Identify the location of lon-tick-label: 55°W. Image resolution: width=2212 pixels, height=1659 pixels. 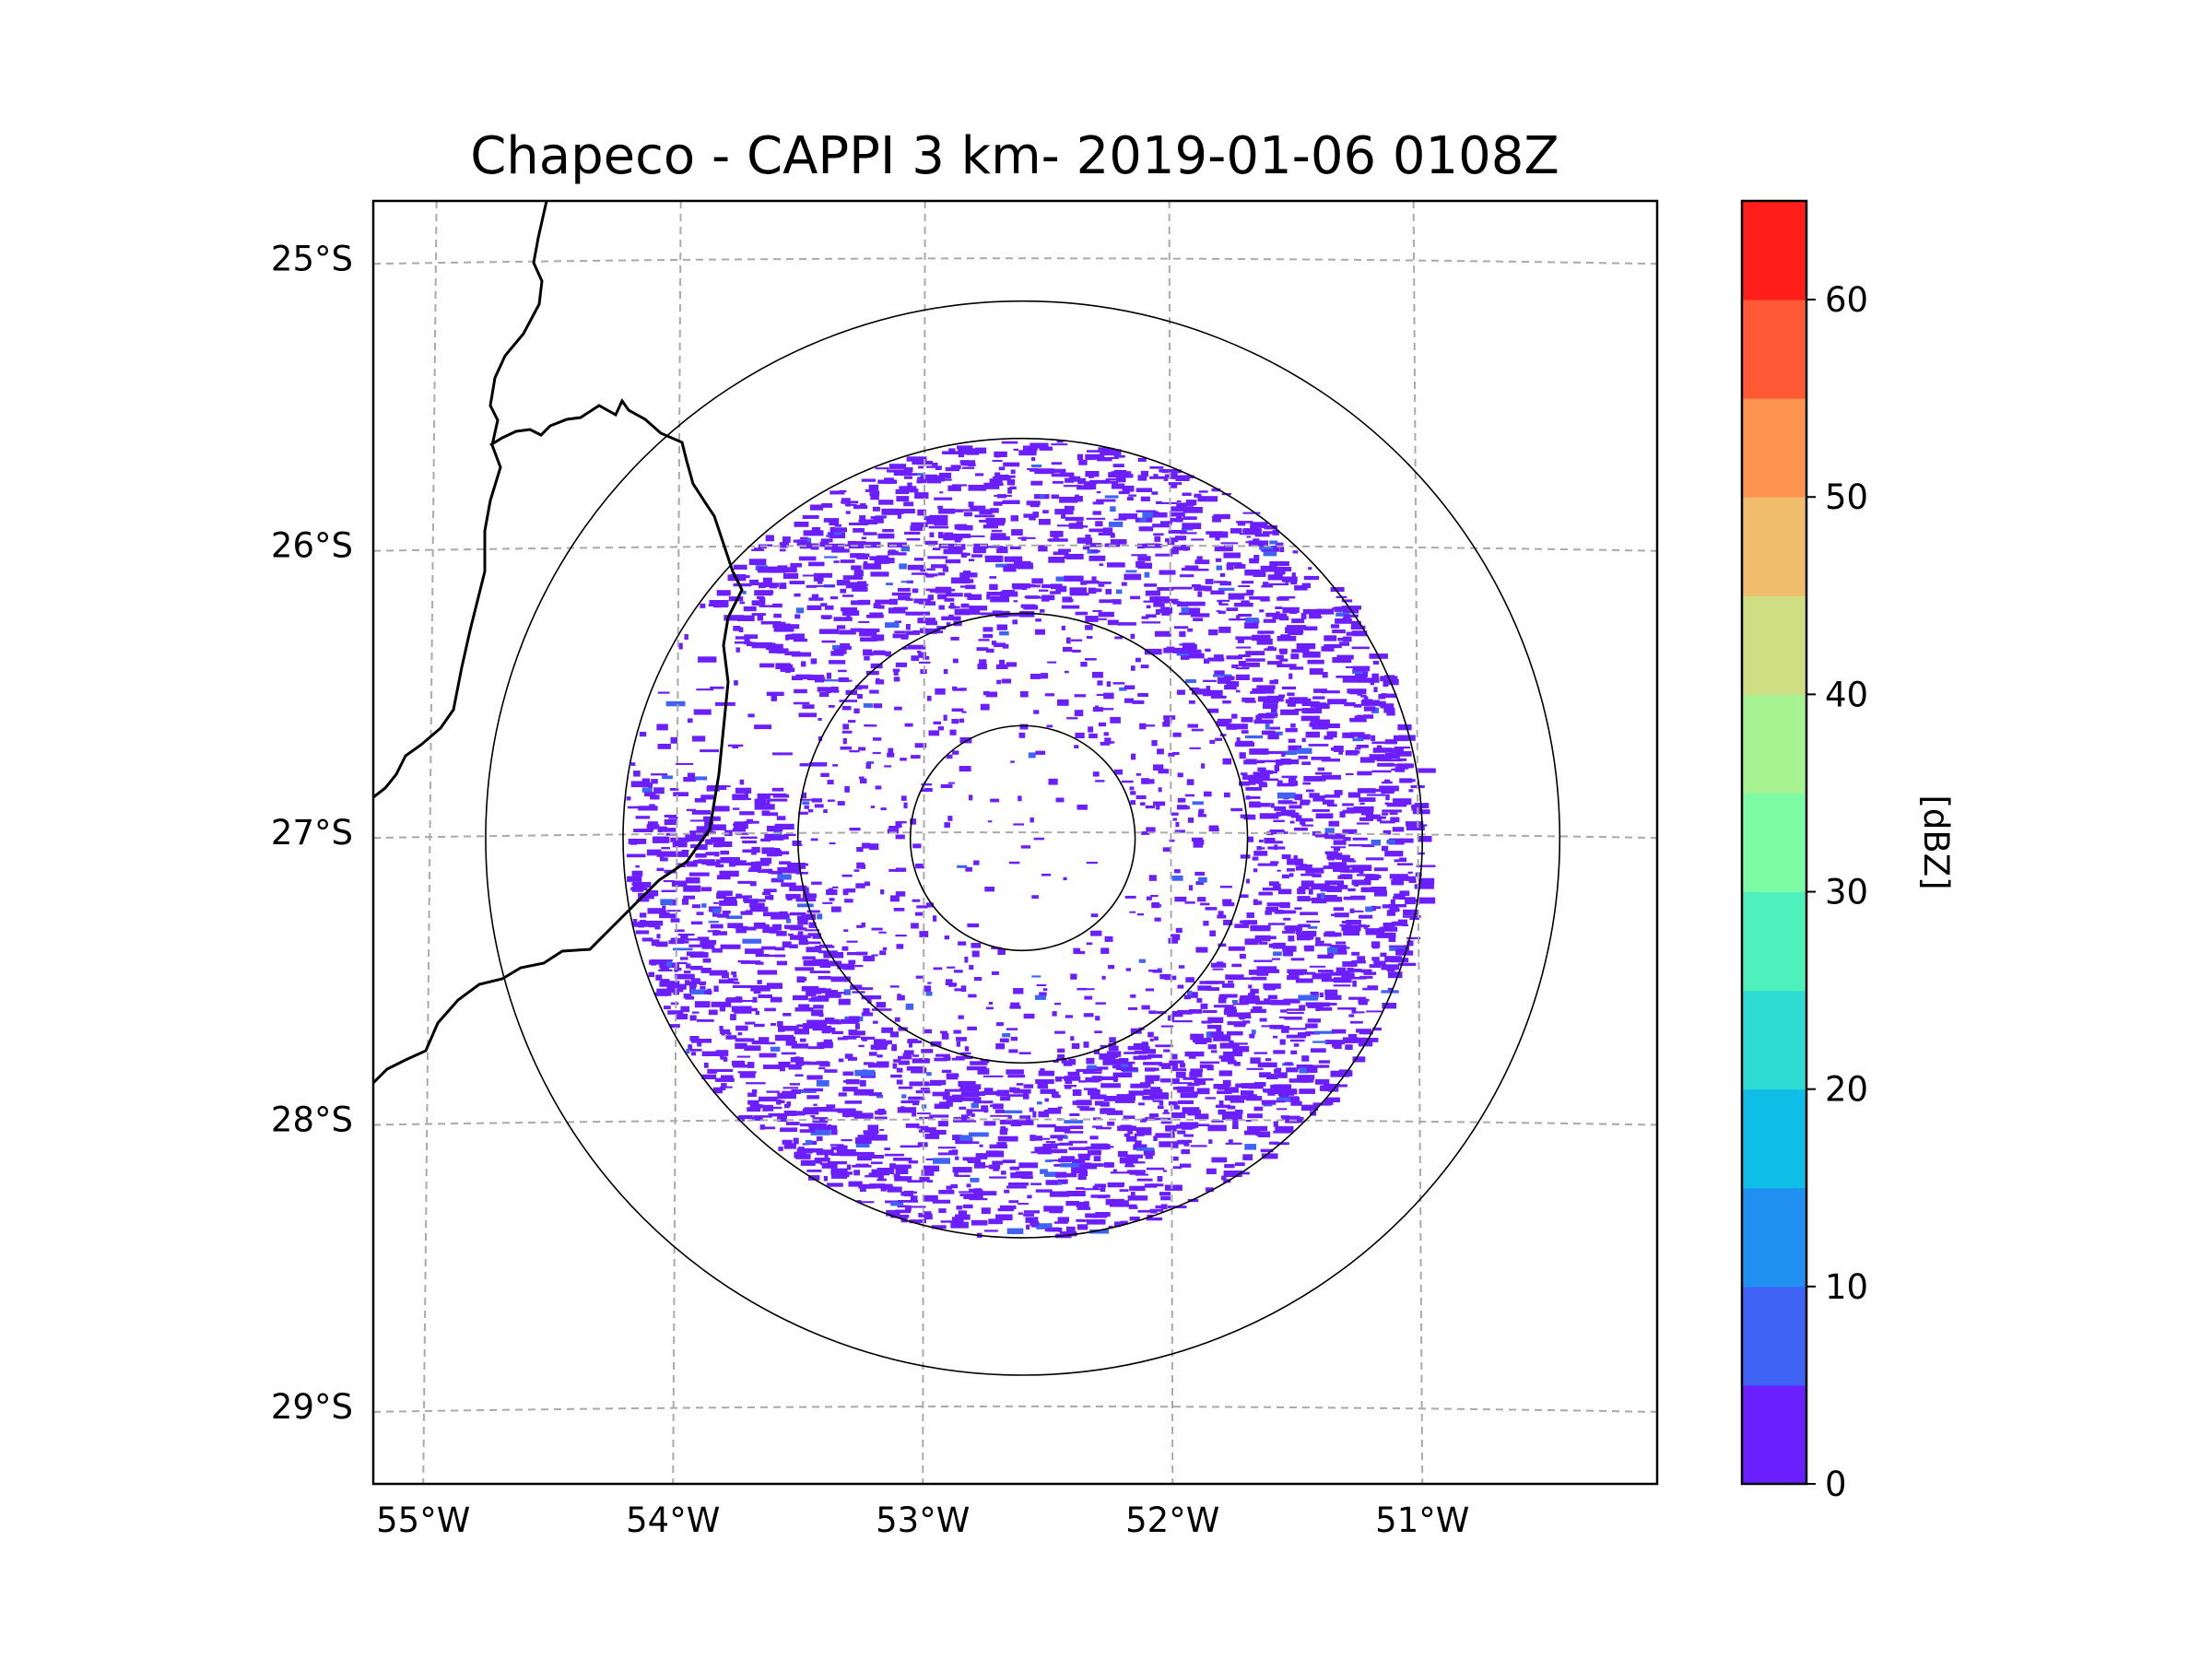
(423, 1520).